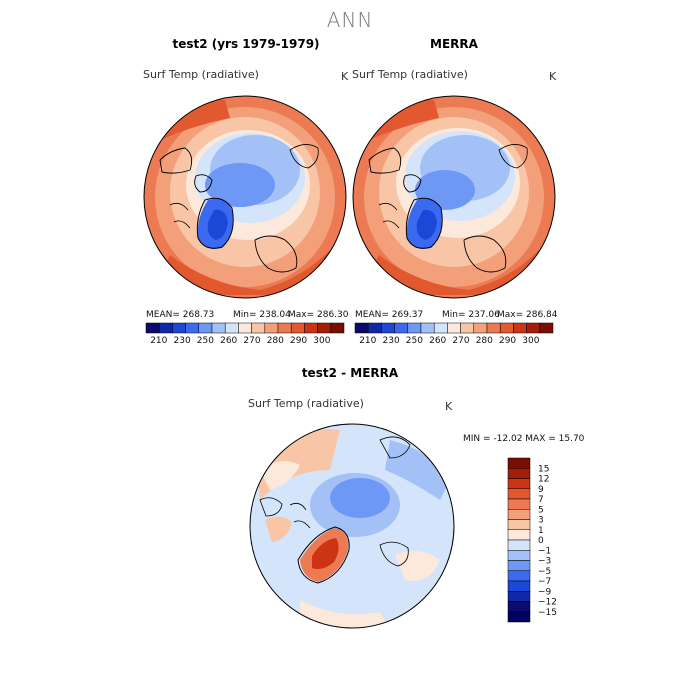 The image size is (700, 700). What do you see at coordinates (275, 341) in the screenshot?
I see `colorbar-test2-tick-label: 280` at bounding box center [275, 341].